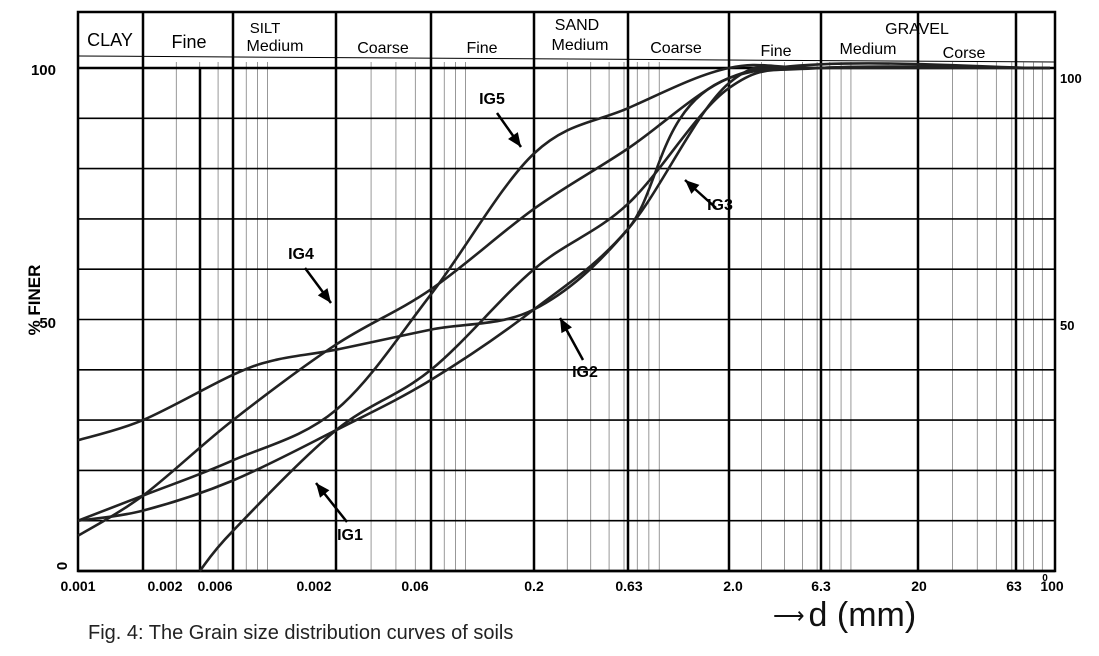  I want to click on x-tick-label: 0.63, so click(628, 586).